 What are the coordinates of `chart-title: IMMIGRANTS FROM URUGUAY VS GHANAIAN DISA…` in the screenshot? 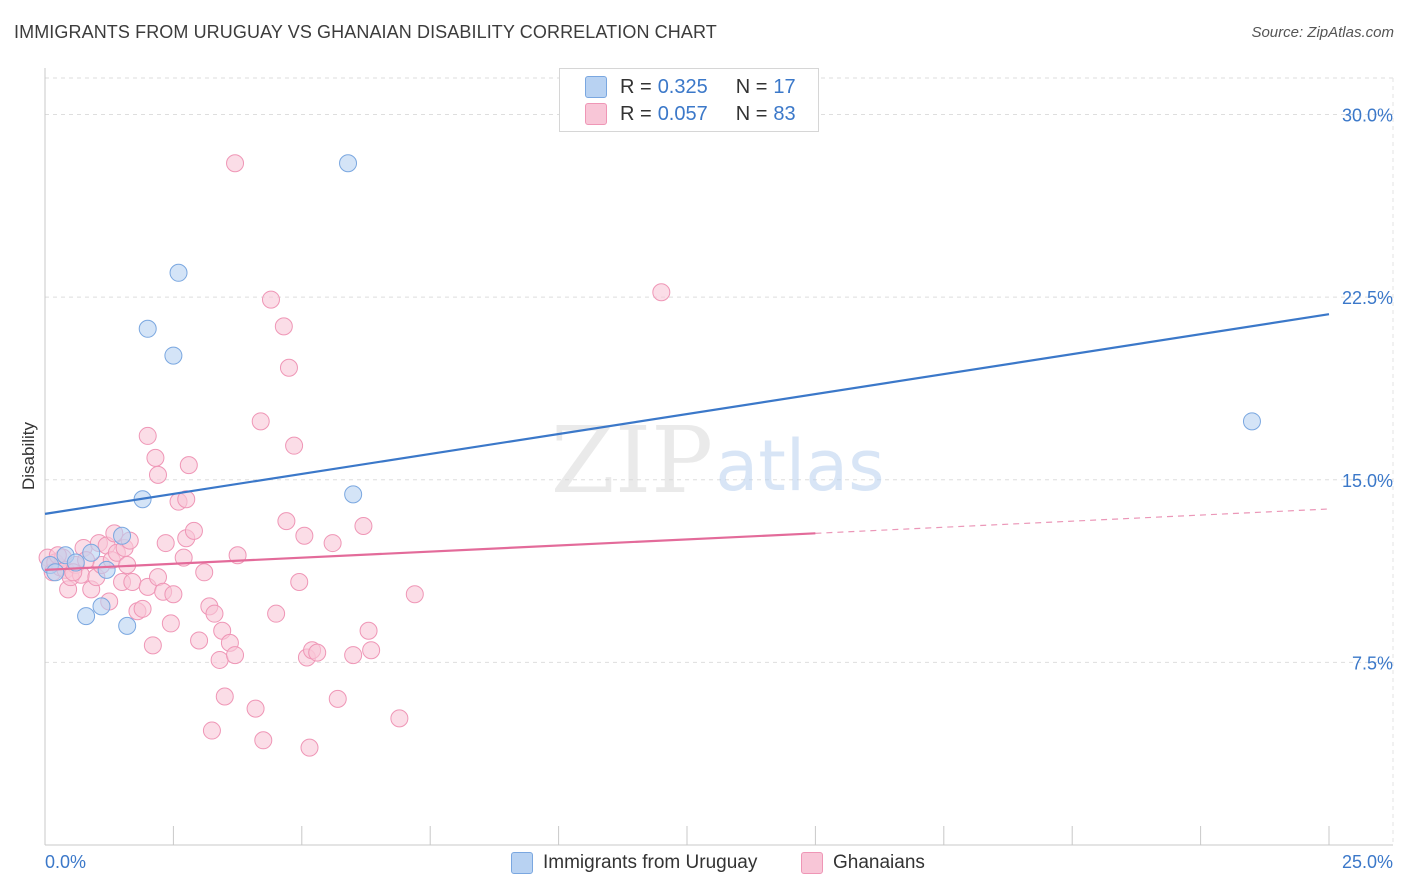 It's located at (365, 32).